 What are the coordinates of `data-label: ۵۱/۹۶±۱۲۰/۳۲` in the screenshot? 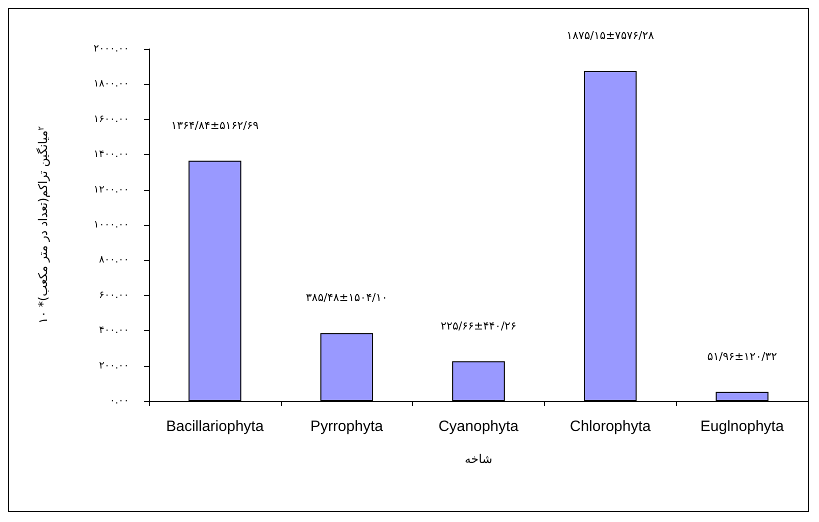 It's located at (742, 356).